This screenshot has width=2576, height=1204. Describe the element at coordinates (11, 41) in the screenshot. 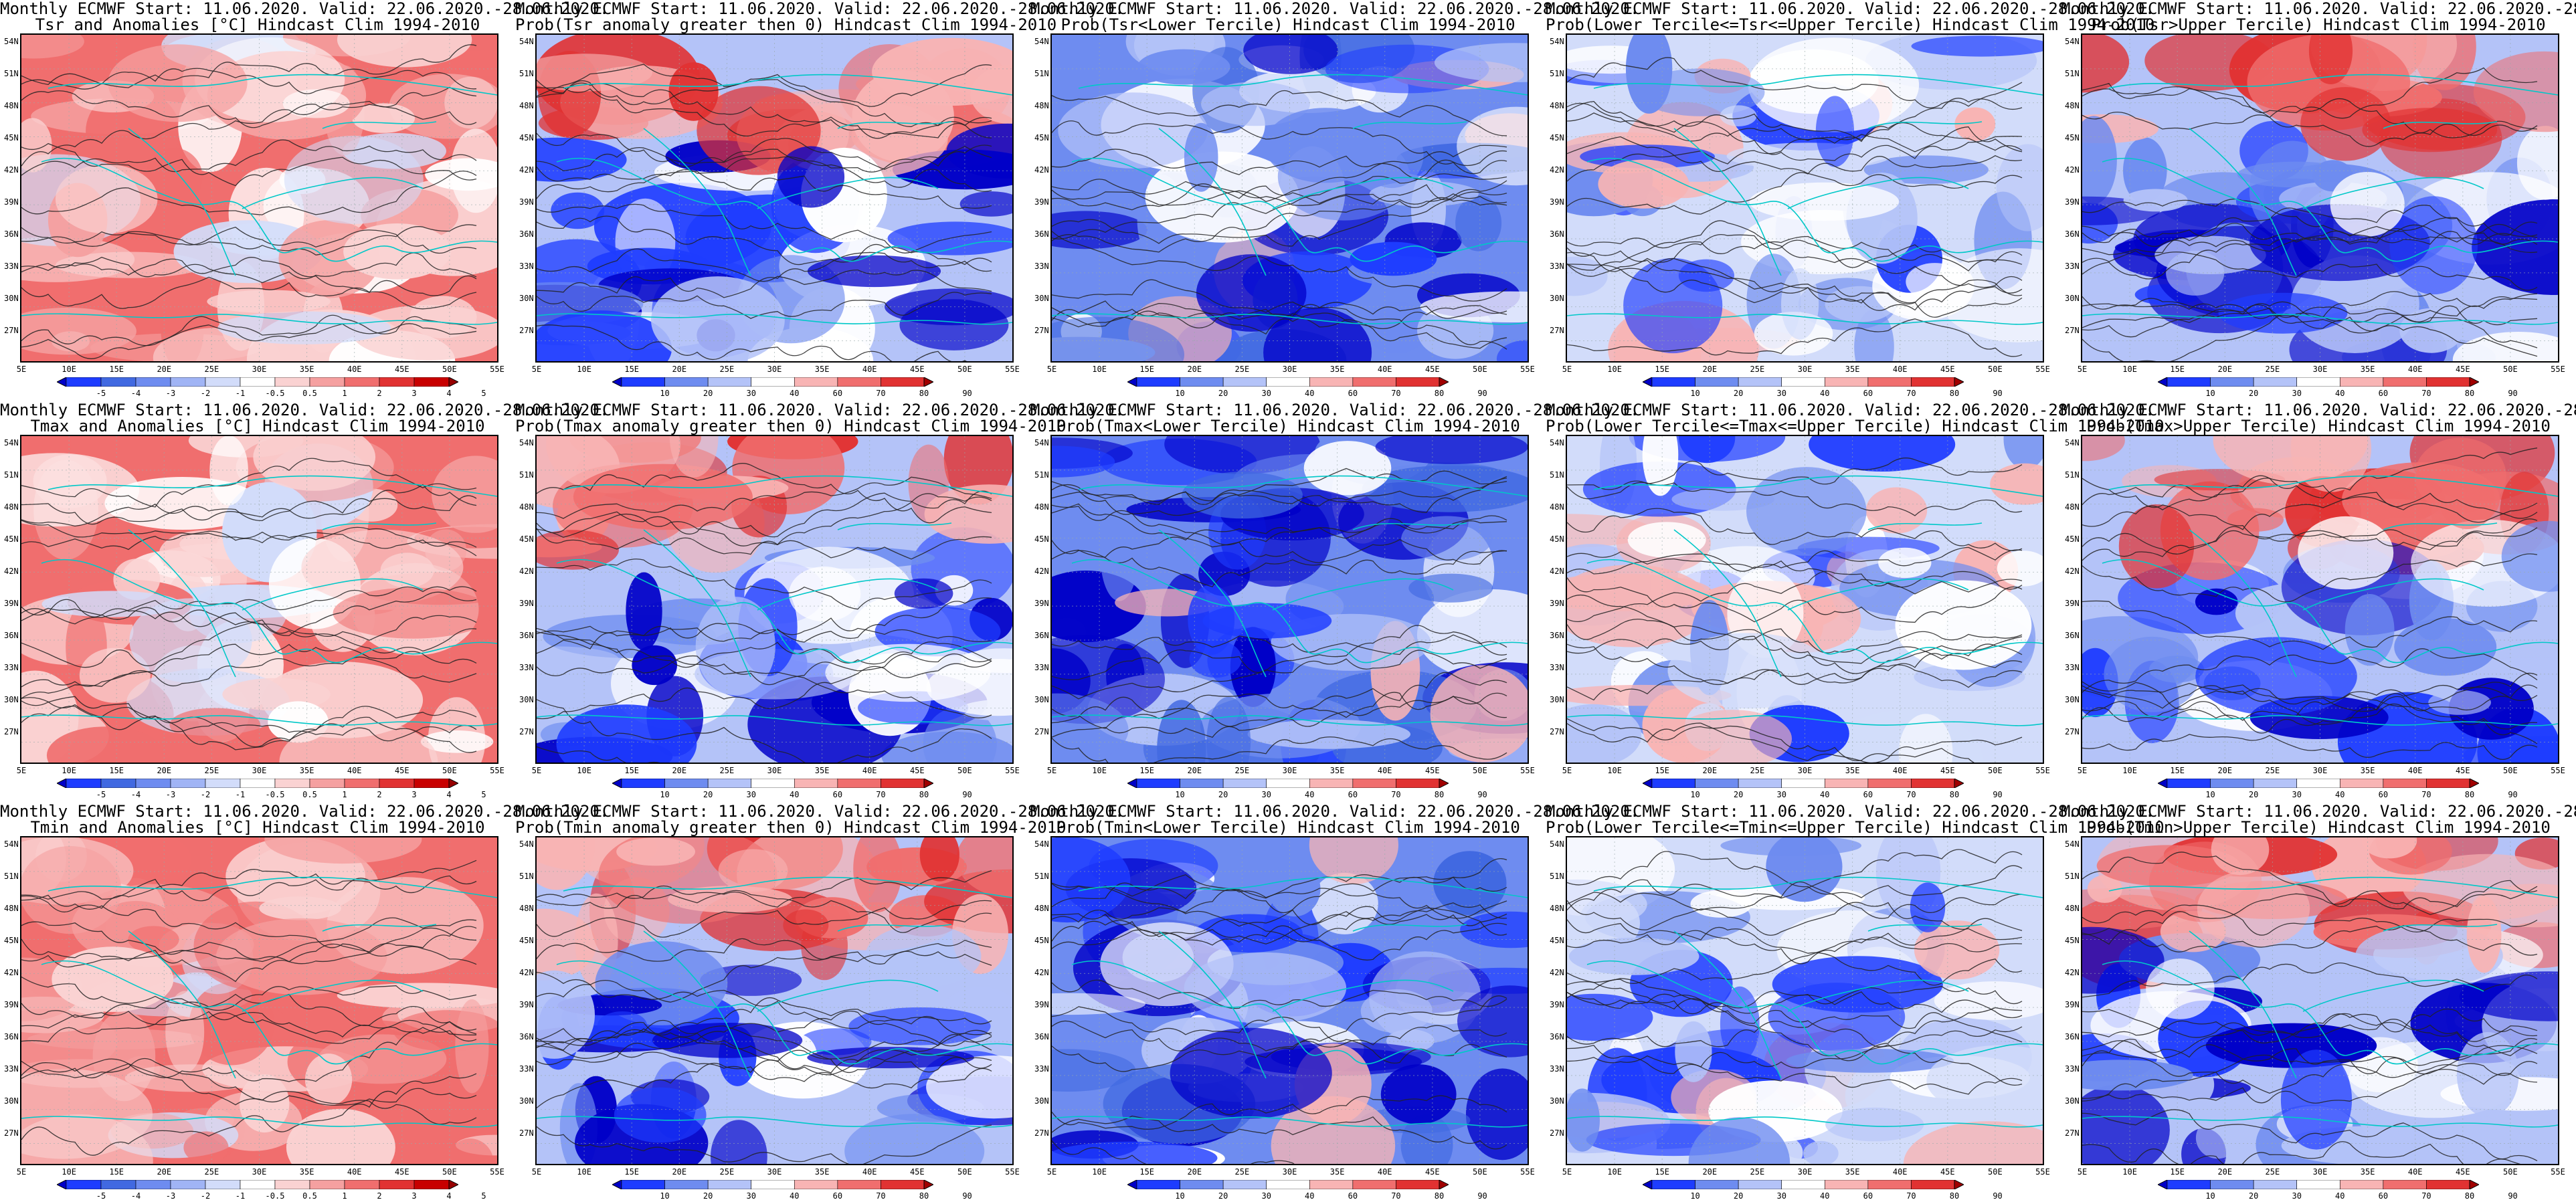

I see `lat-tick-label: 54N` at that location.